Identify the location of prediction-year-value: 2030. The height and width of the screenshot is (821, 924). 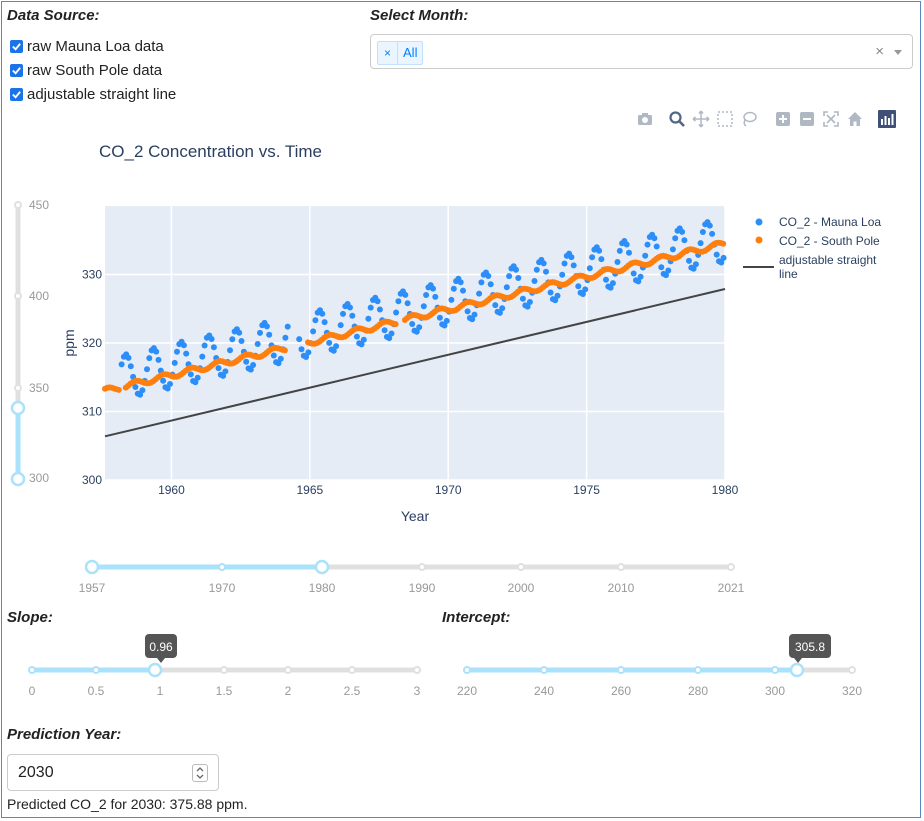
(36, 772).